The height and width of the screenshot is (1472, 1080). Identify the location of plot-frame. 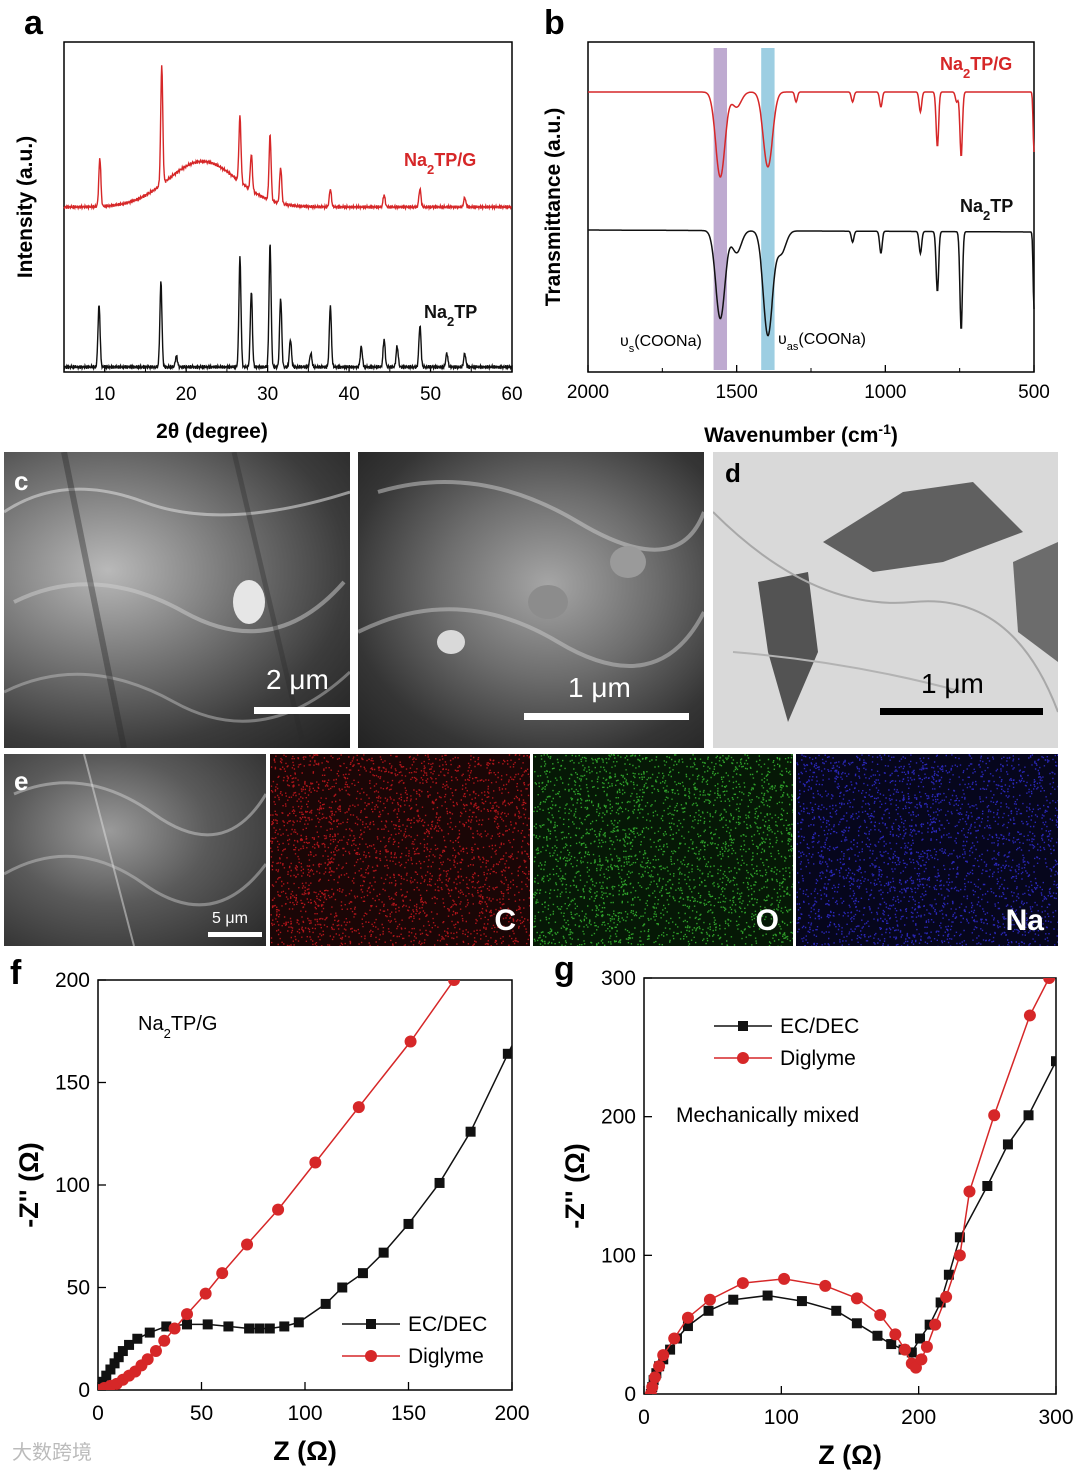
(850, 1186).